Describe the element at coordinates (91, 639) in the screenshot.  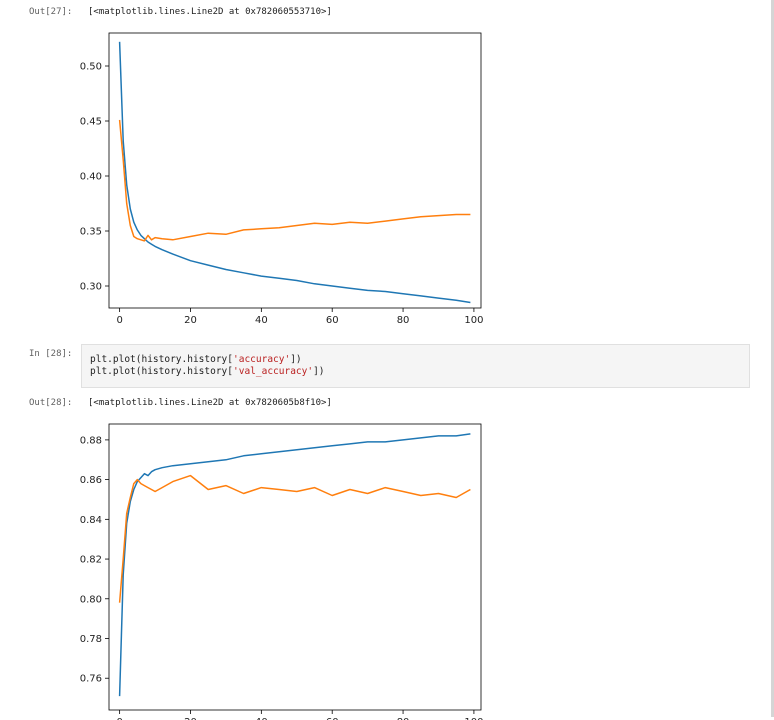
I see `y-tick-label: 0.78` at that location.